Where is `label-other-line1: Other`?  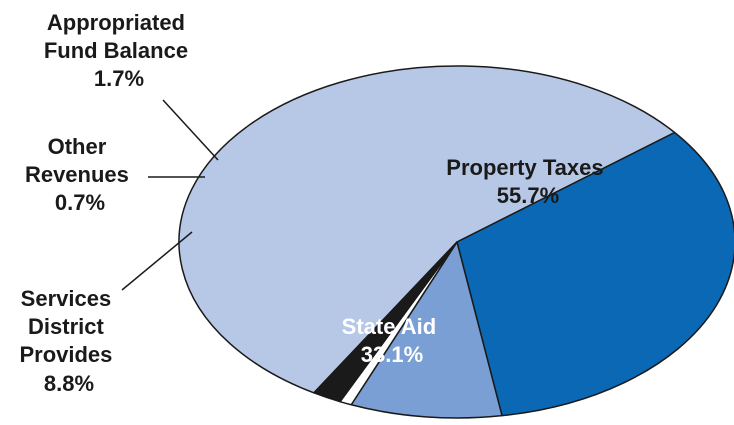 label-other-line1: Other is located at coordinates (77, 146).